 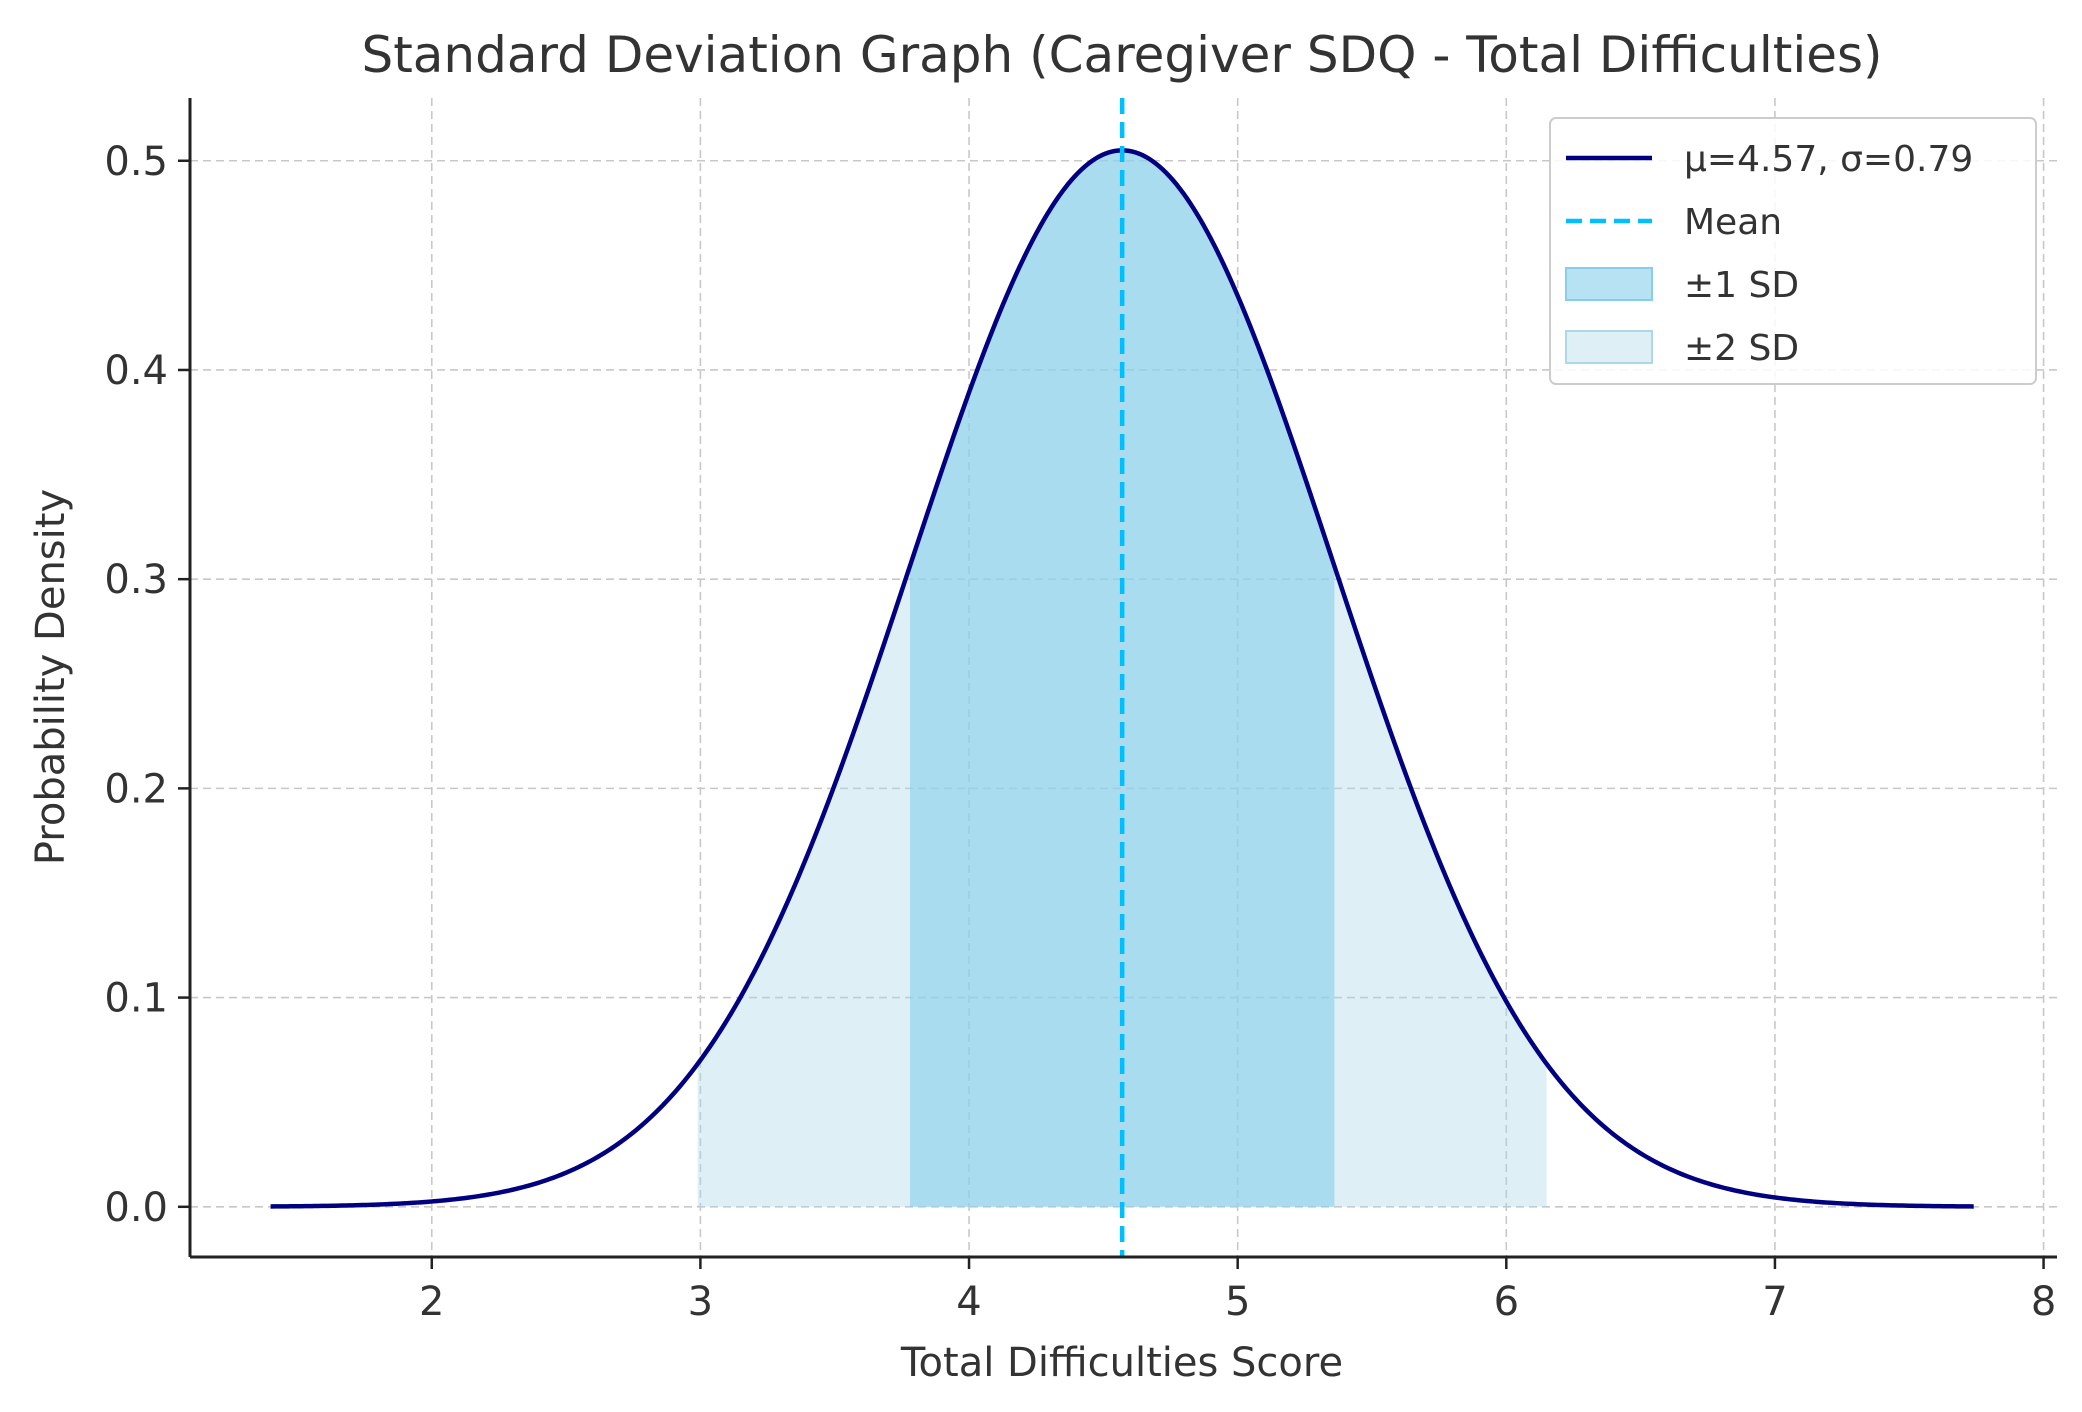 I want to click on legend-label: μ=4.57, σ=0.79, so click(x=1828, y=159).